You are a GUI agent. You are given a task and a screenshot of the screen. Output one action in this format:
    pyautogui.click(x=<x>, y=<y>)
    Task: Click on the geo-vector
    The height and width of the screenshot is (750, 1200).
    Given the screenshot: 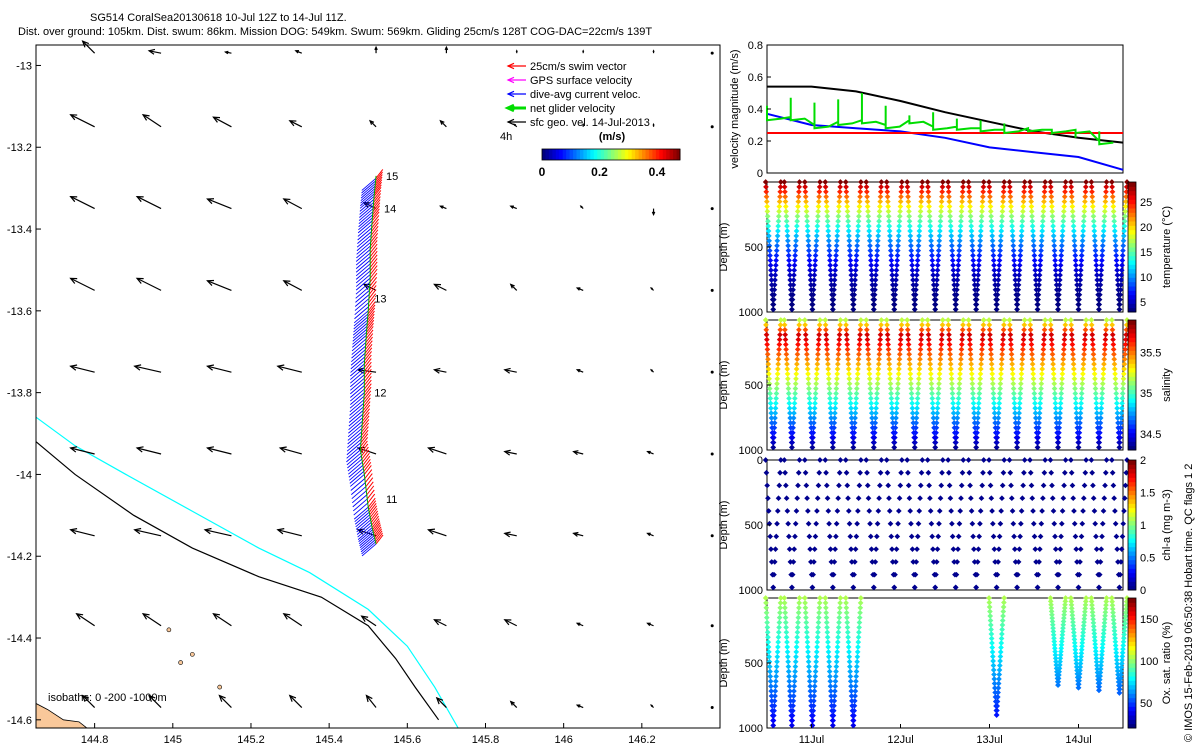 What is the action you would take?
    pyautogui.click(x=82, y=369)
    